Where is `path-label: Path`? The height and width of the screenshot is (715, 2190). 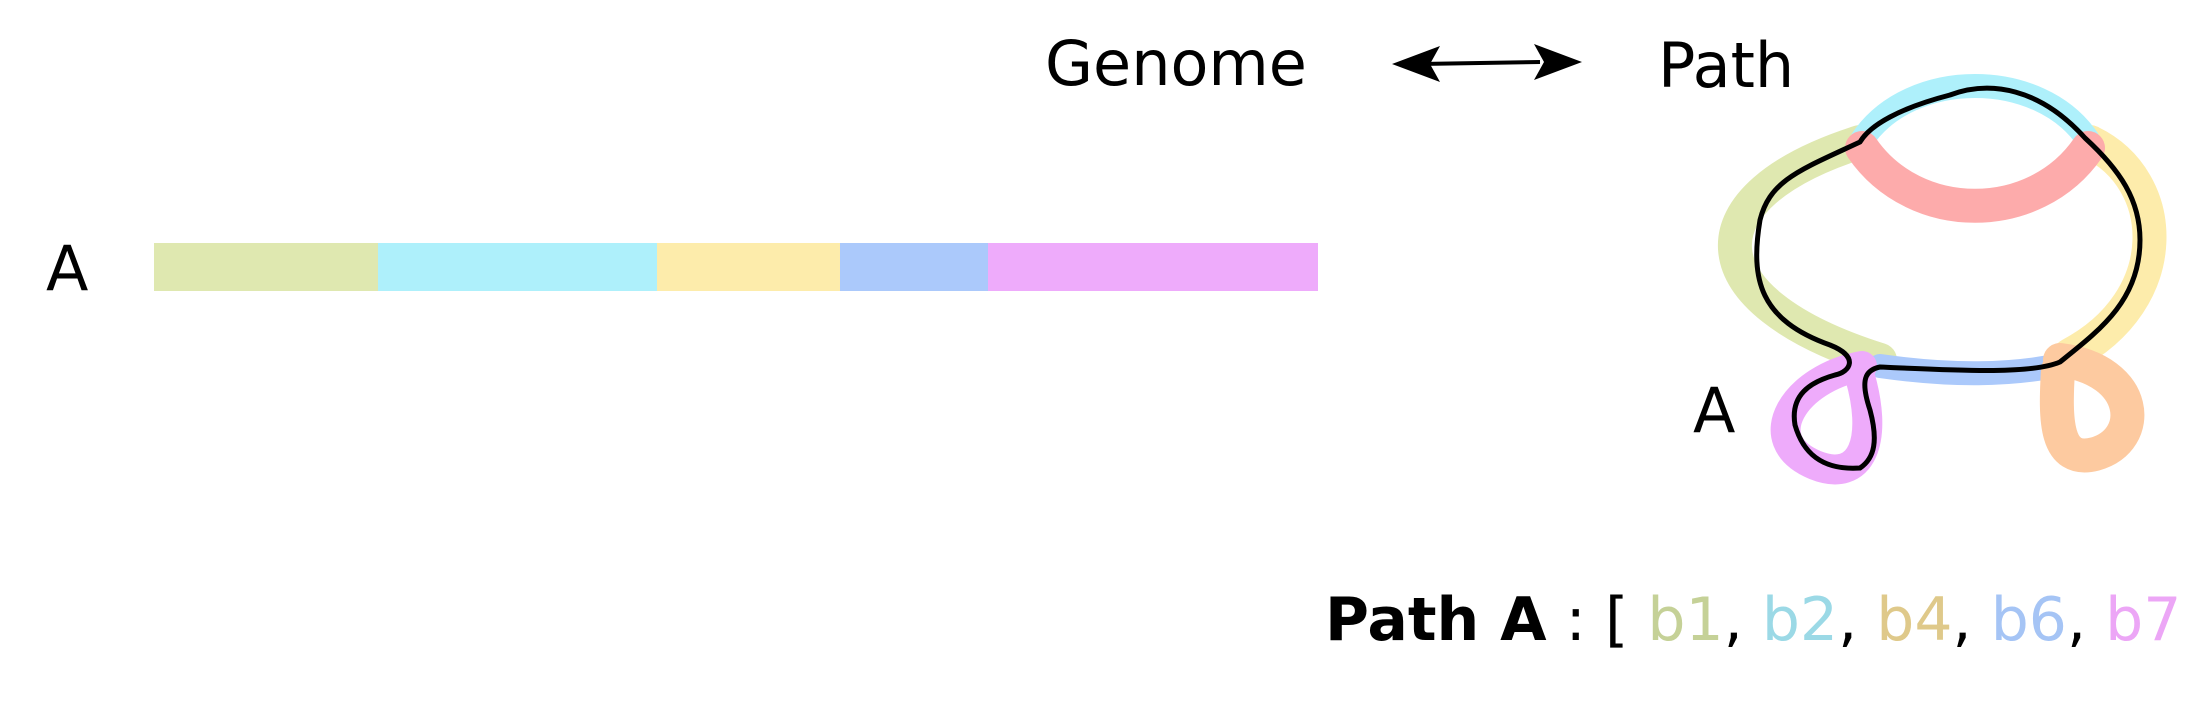 path-label: Path is located at coordinates (1726, 65).